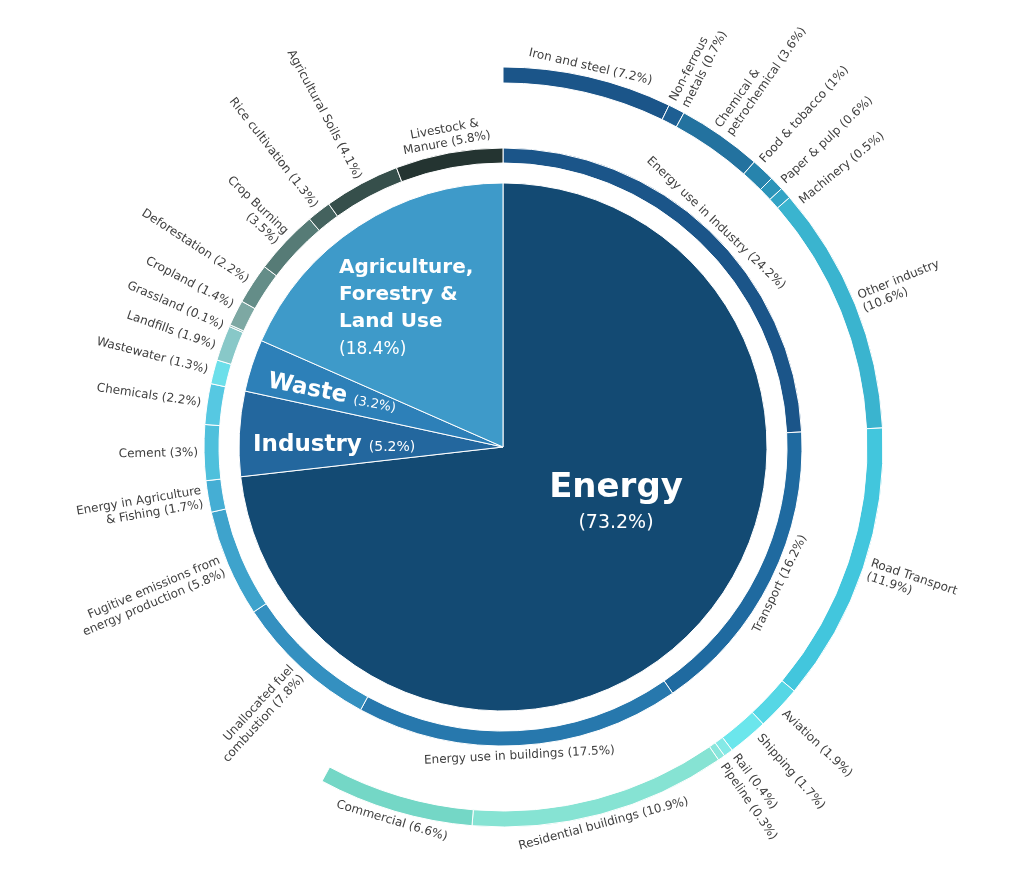  What do you see at coordinates (616, 521) in the screenshot?
I see `data-label: (73.2%)` at bounding box center [616, 521].